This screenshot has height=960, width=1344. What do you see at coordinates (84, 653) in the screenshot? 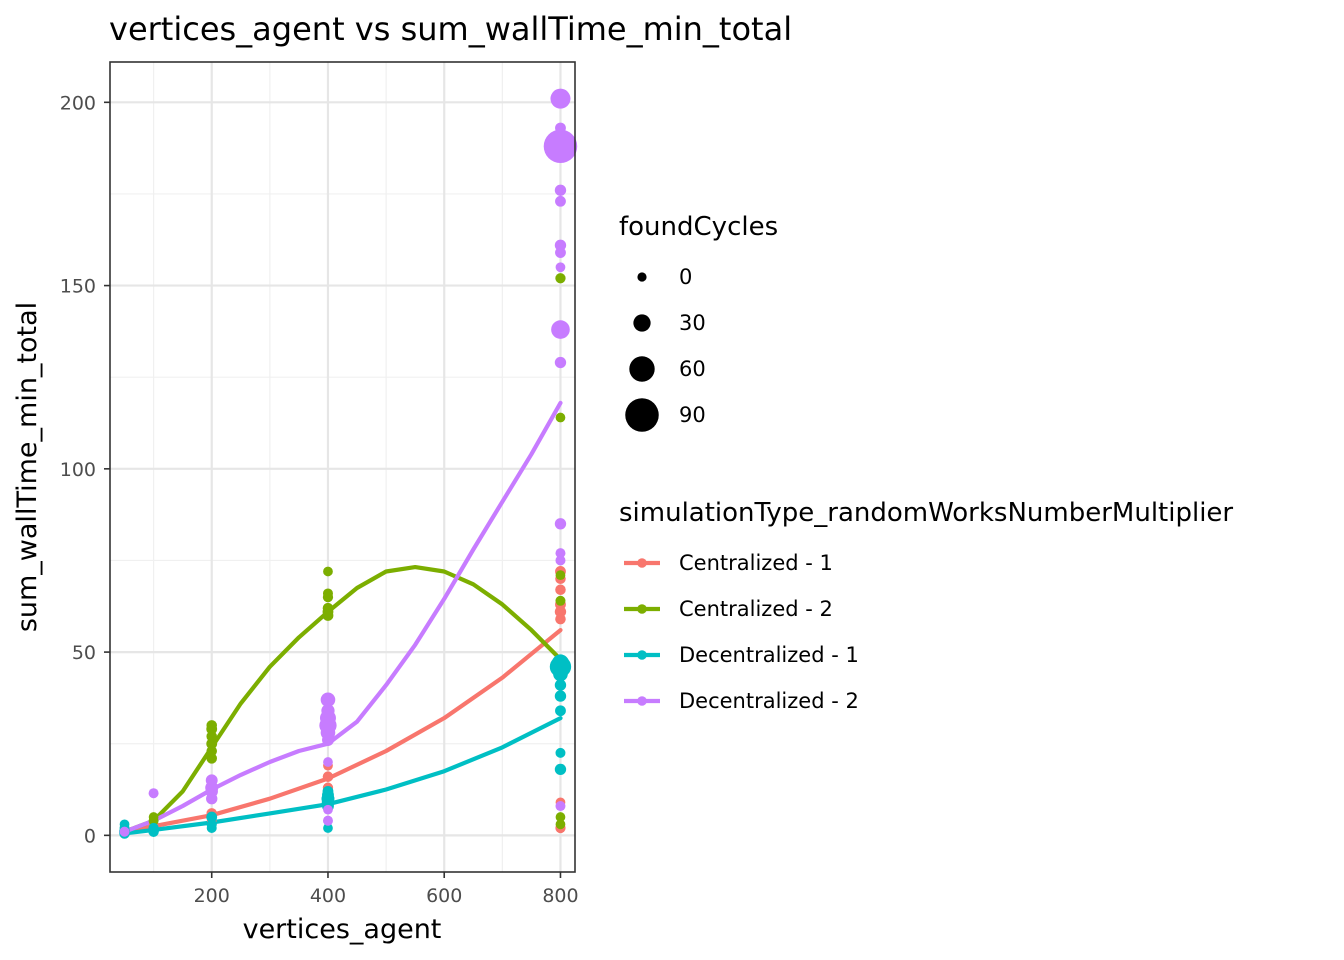
I see `y-tick-label: 50` at bounding box center [84, 653].